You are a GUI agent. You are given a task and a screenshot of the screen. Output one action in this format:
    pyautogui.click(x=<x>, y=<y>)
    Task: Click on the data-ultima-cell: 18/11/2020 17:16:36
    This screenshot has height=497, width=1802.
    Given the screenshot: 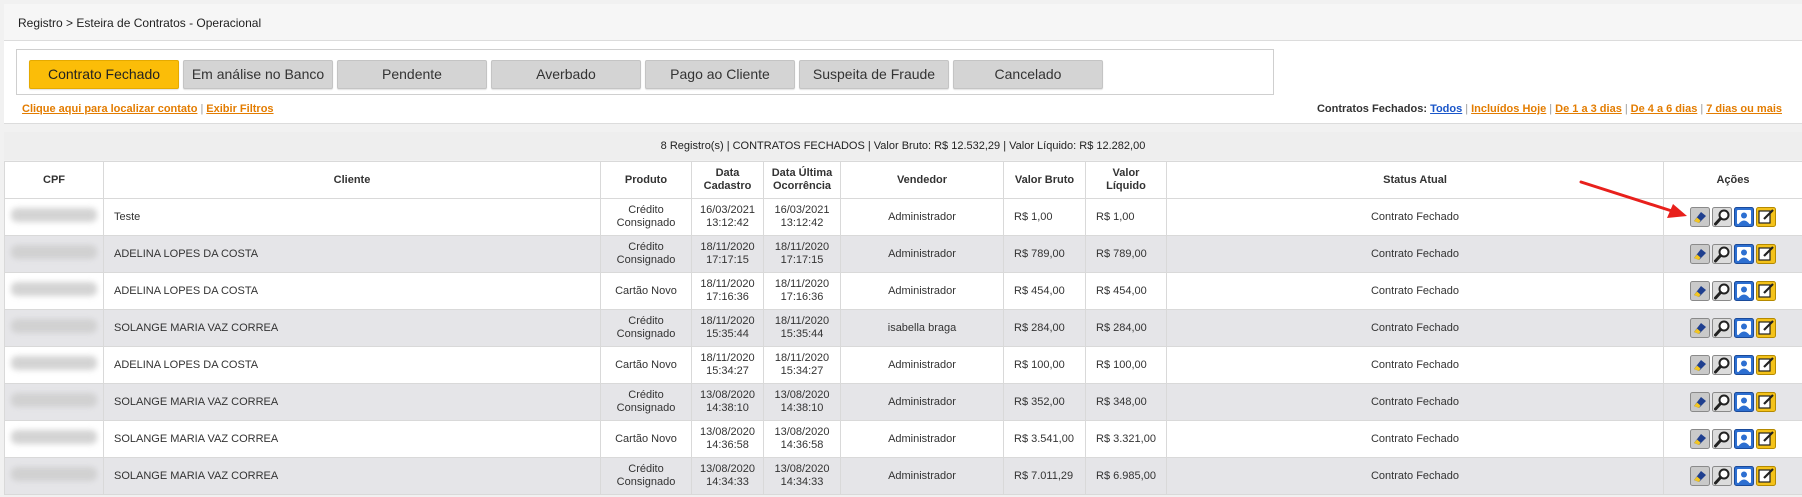 What is the action you would take?
    pyautogui.click(x=802, y=291)
    